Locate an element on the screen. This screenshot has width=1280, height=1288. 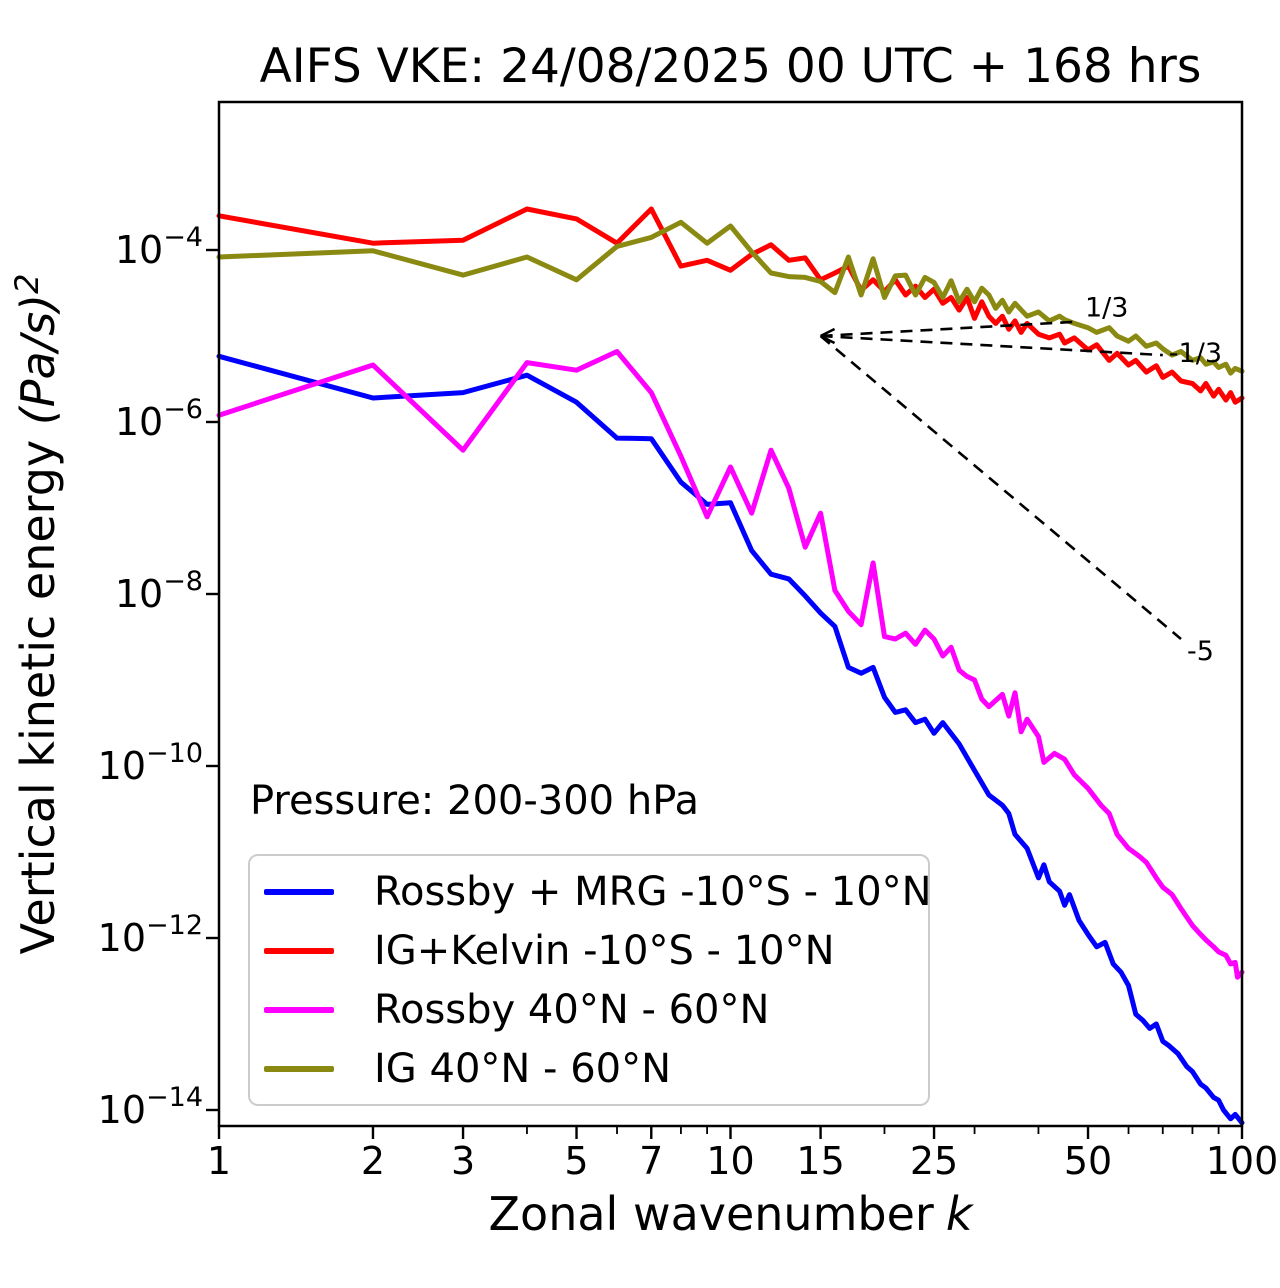
reference-slope-label: -1/3 is located at coordinates (1195, 353).